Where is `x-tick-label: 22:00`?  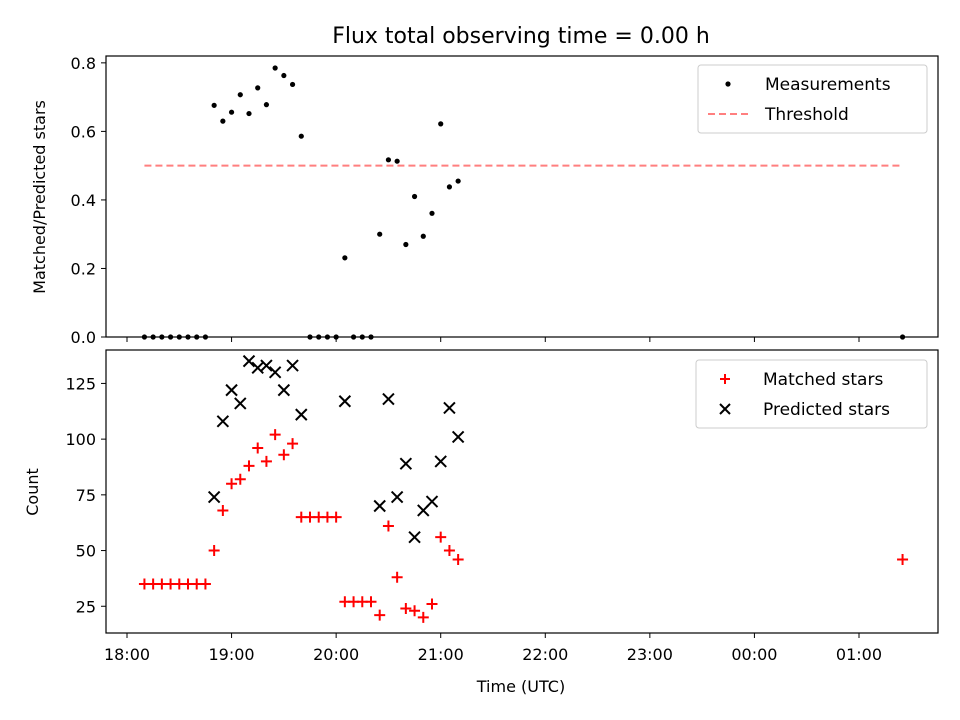 x-tick-label: 22:00 is located at coordinates (545, 654).